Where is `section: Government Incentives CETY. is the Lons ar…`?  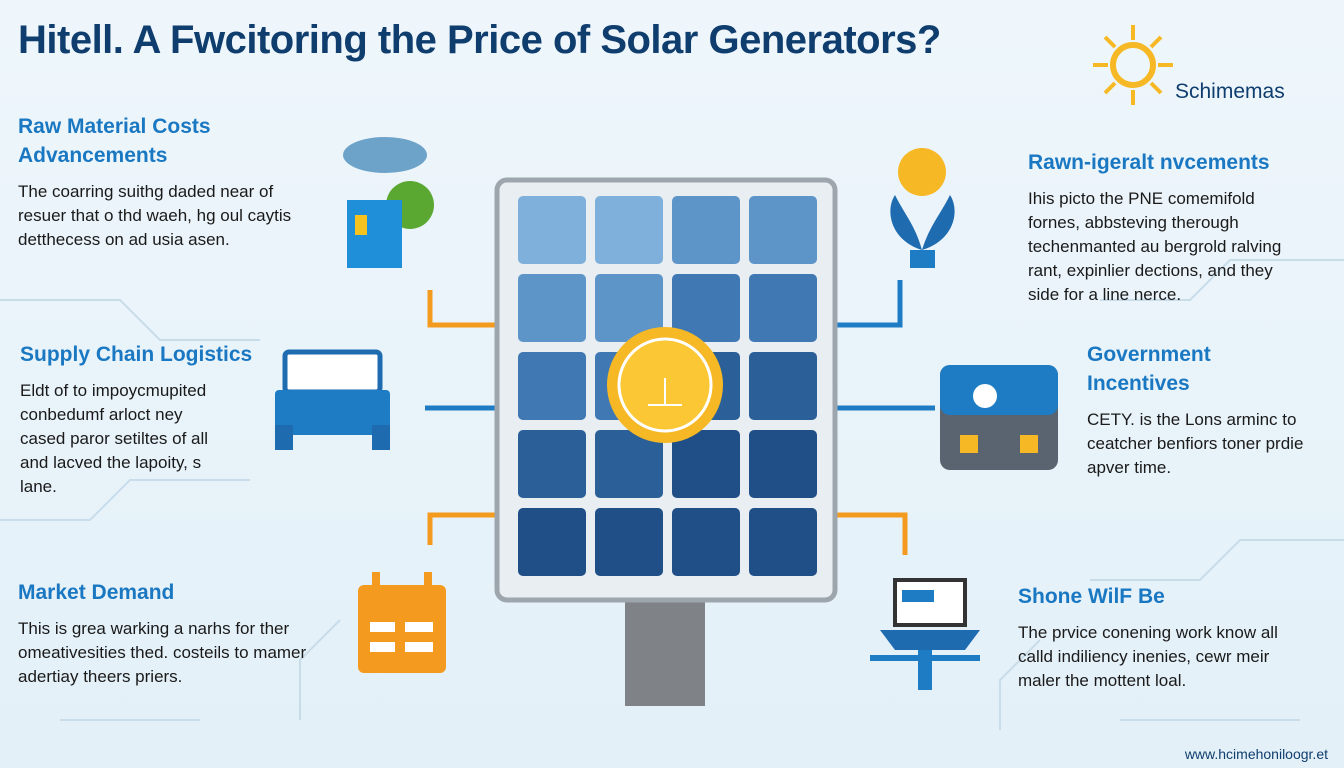
section: Government Incentives CETY. is the Lons ar… is located at coordinates (1195, 410).